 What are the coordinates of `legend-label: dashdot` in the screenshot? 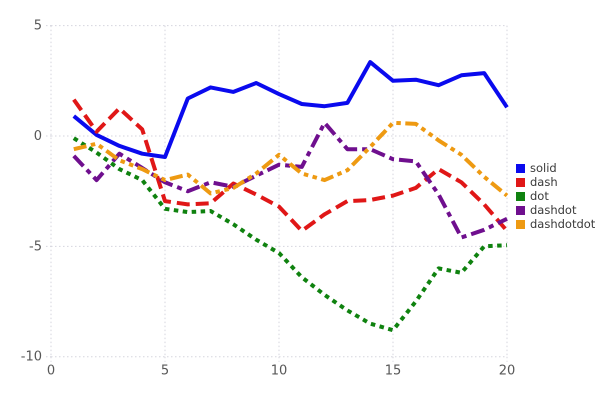 It's located at (553, 210).